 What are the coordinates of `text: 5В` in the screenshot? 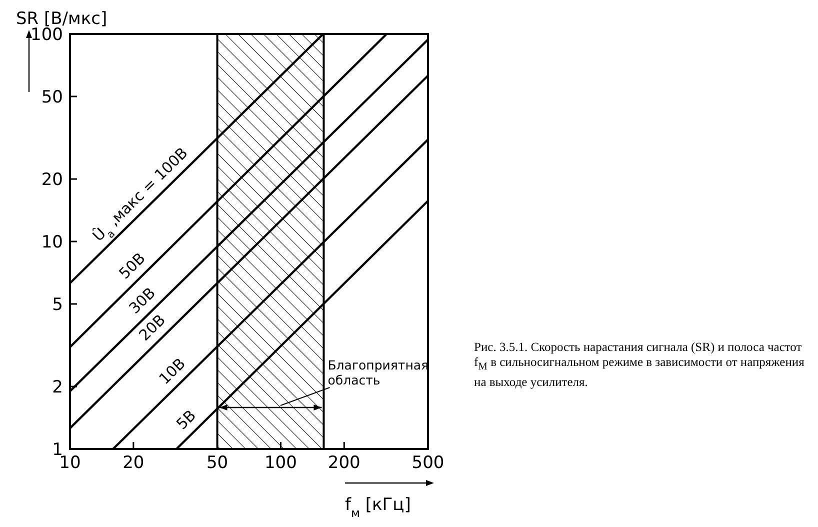 It's located at (186, 420).